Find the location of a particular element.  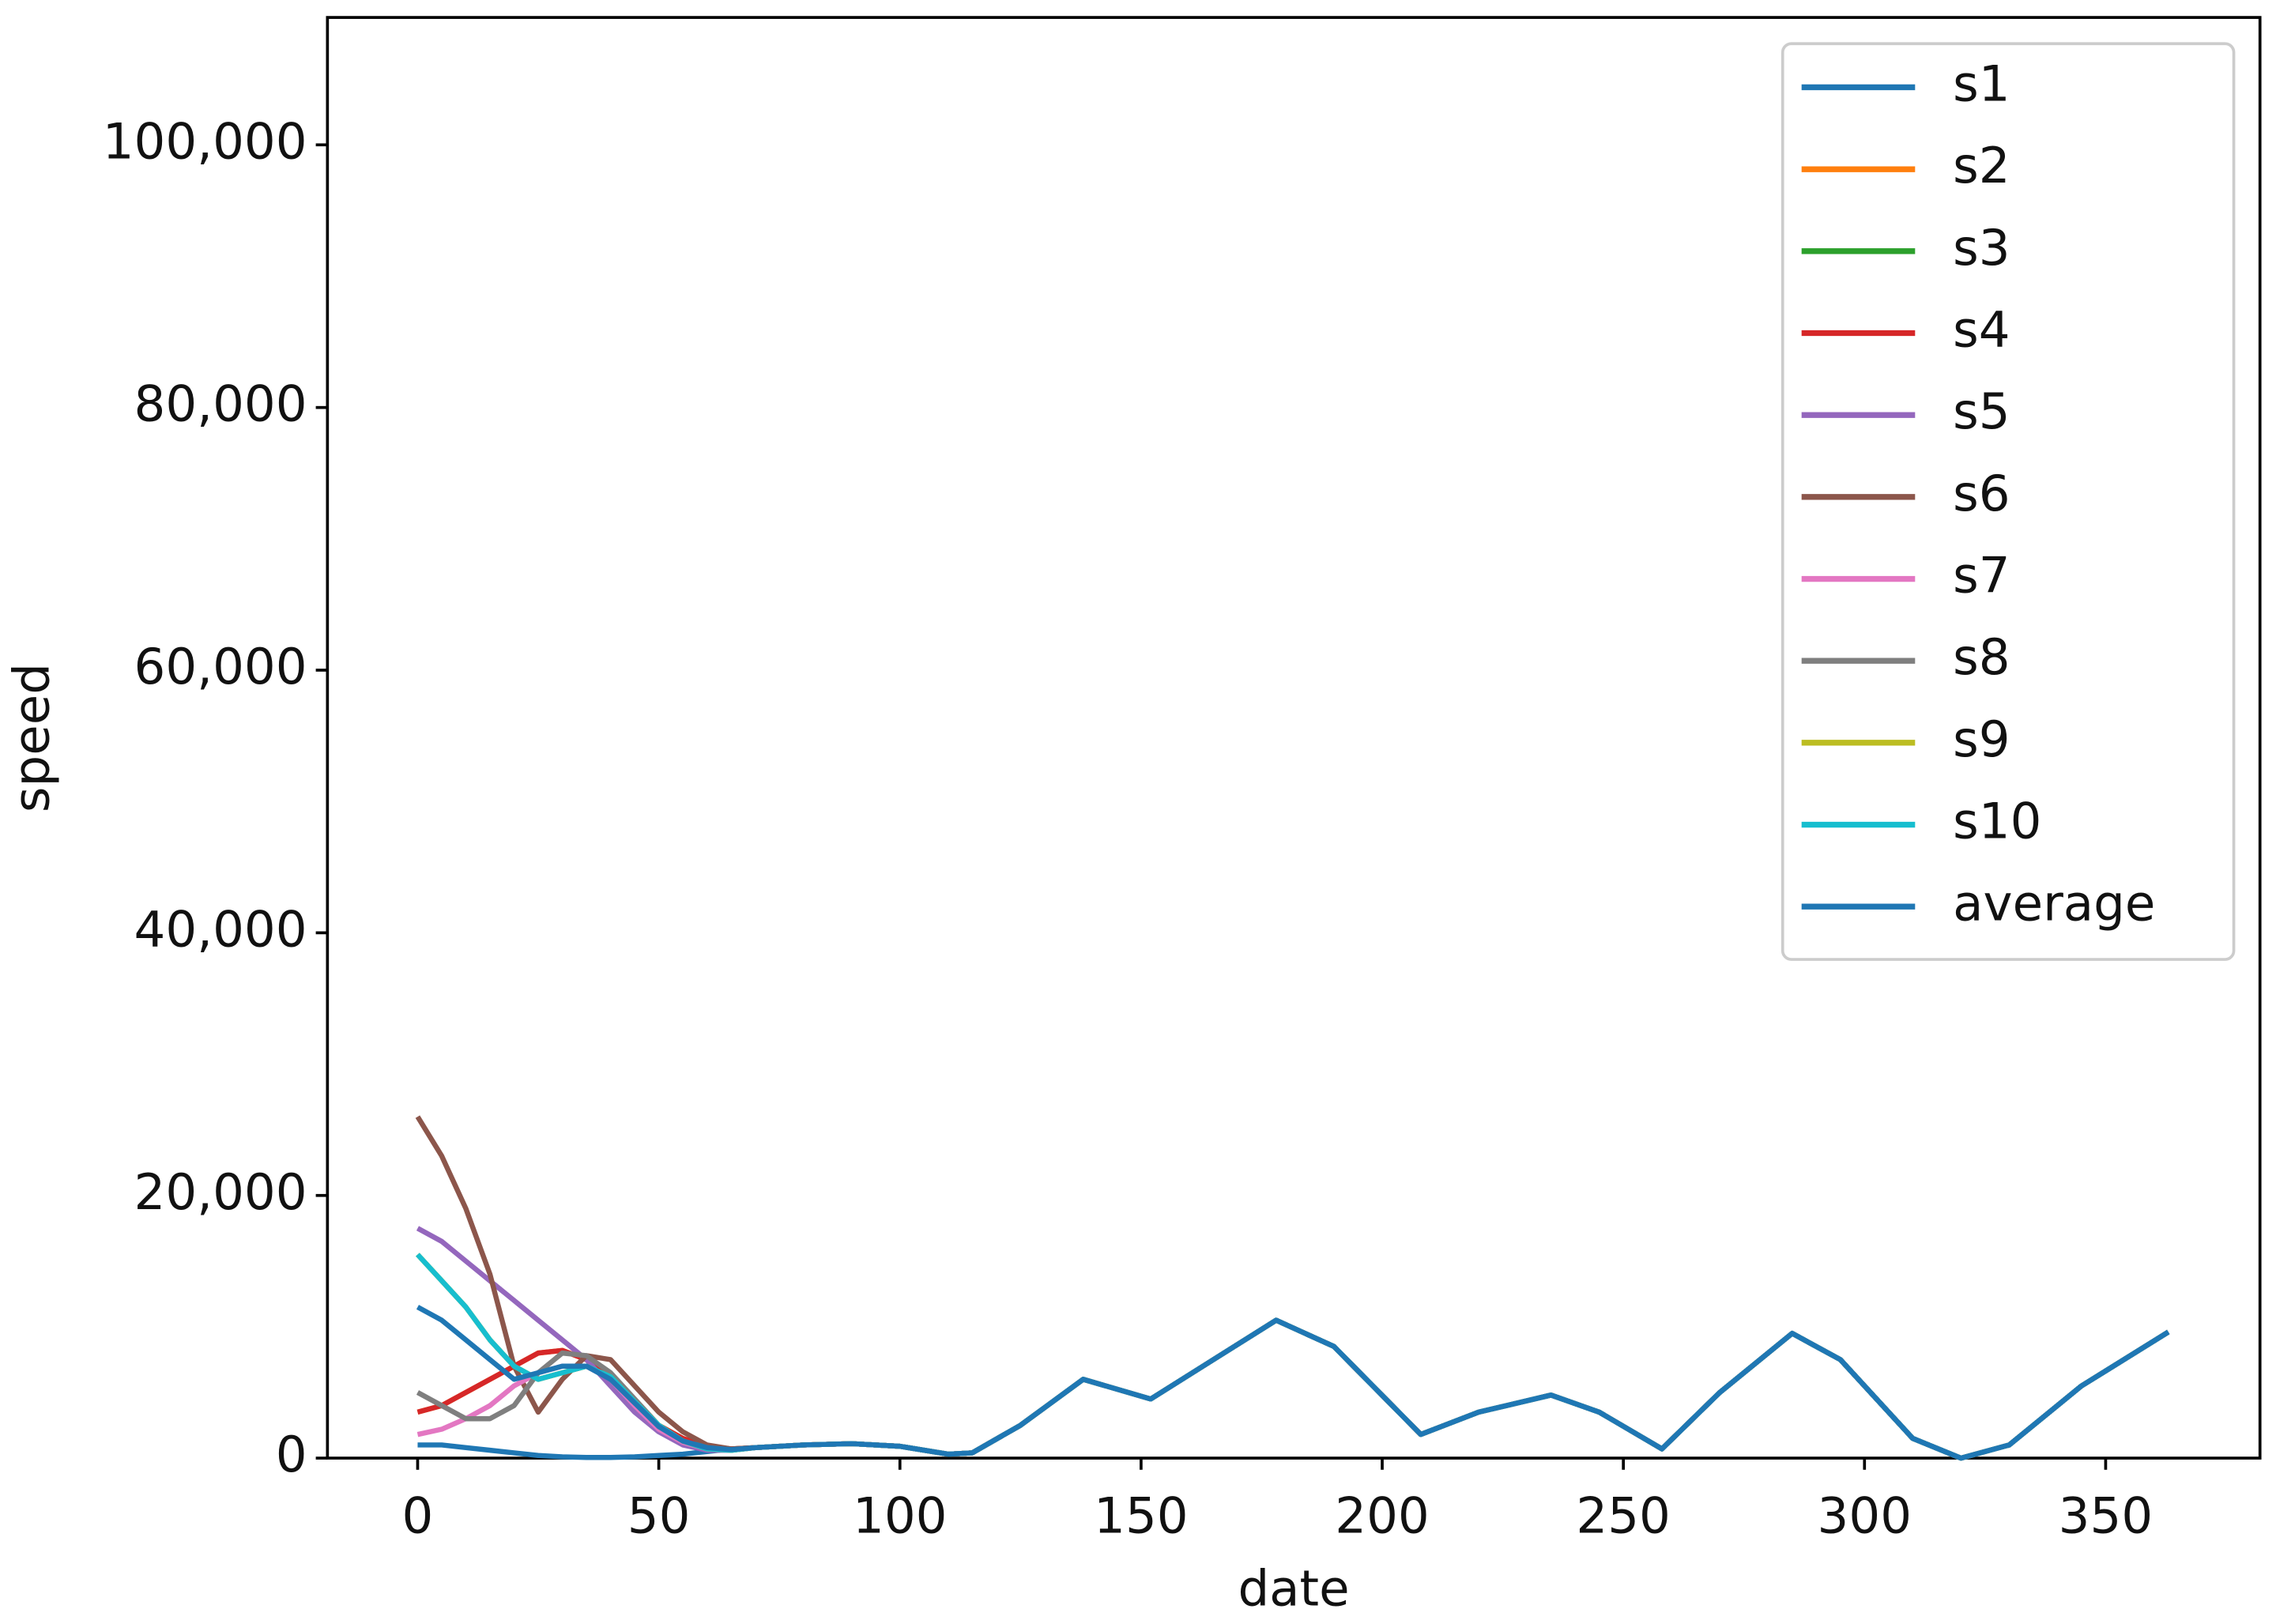

legend-label: s6 is located at coordinates (1981, 493).